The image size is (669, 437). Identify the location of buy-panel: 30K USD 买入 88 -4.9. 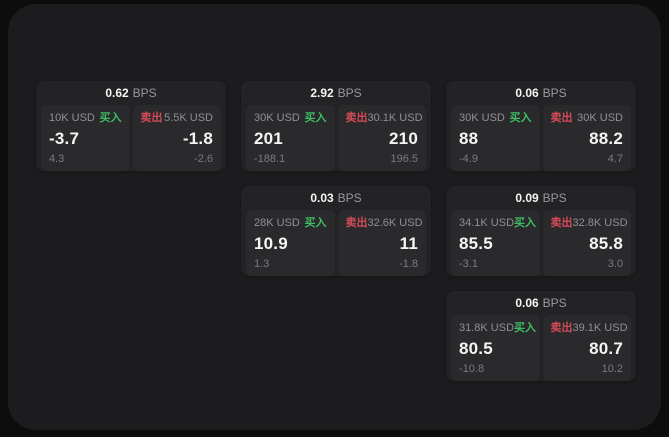
(495, 138).